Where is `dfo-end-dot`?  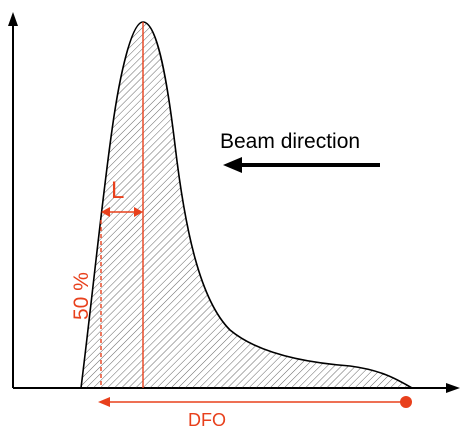 dfo-end-dot is located at coordinates (406, 402).